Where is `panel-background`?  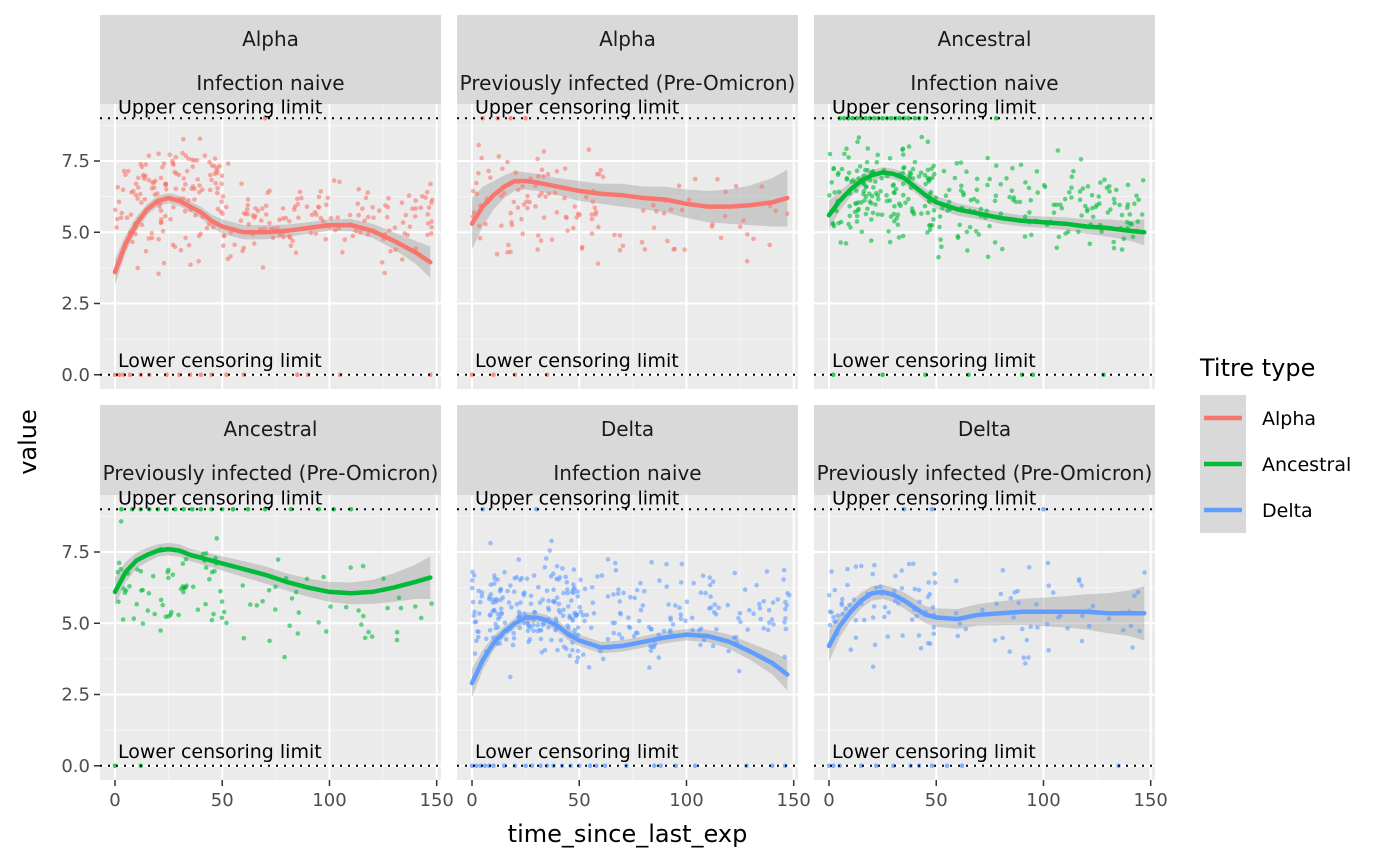
panel-background is located at coordinates (984, 637).